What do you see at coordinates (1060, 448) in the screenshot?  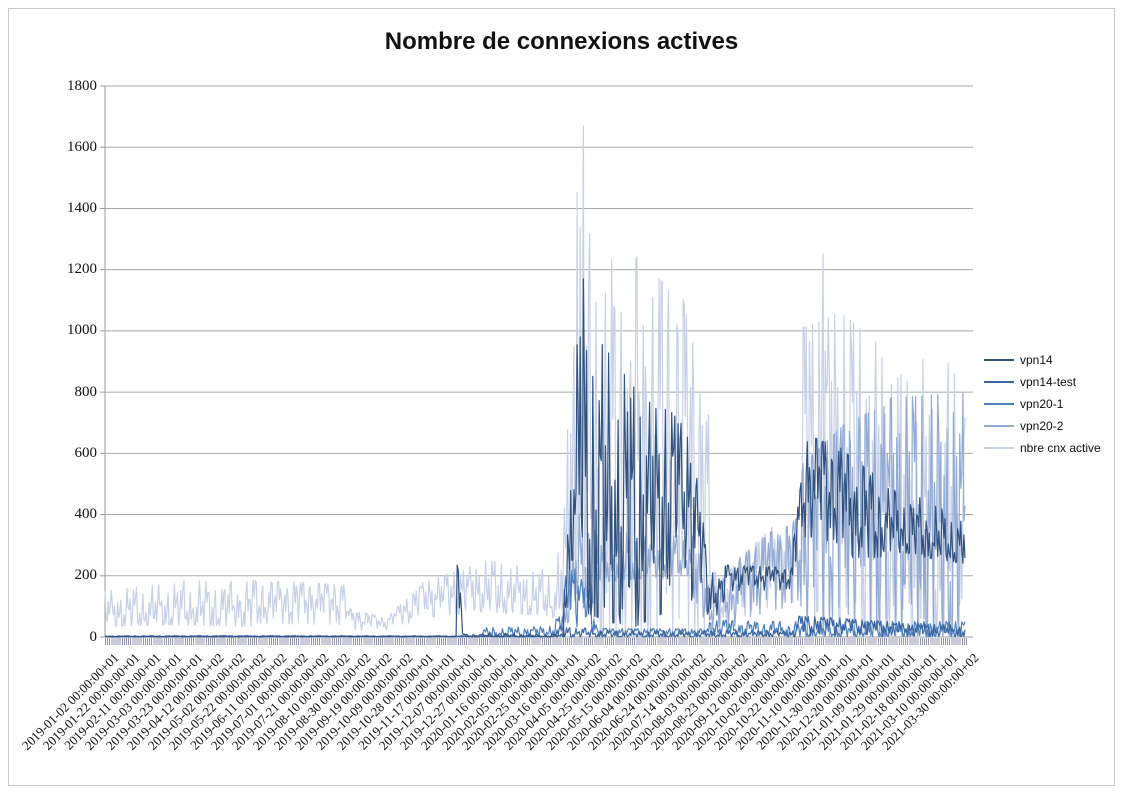 I see `legend-label: nbre cnx active` at bounding box center [1060, 448].